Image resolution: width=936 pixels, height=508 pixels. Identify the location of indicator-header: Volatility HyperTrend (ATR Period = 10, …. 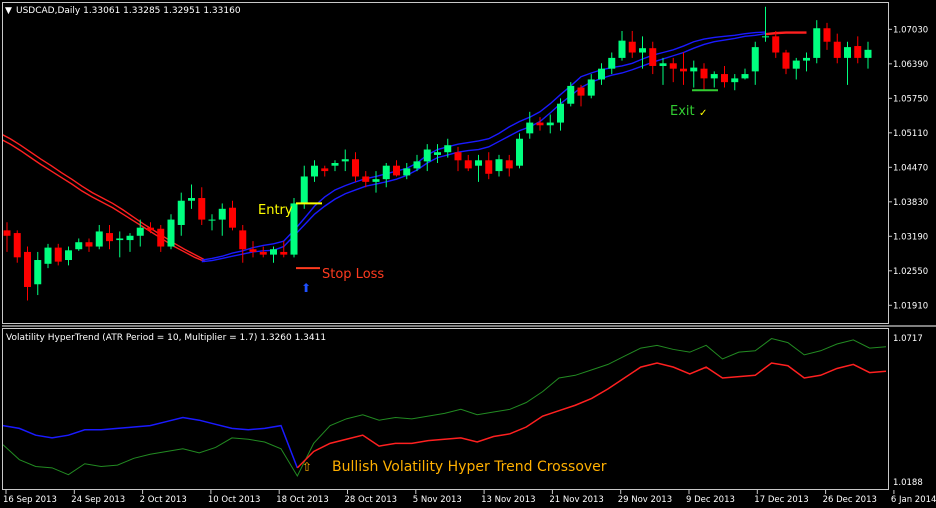
(166, 338).